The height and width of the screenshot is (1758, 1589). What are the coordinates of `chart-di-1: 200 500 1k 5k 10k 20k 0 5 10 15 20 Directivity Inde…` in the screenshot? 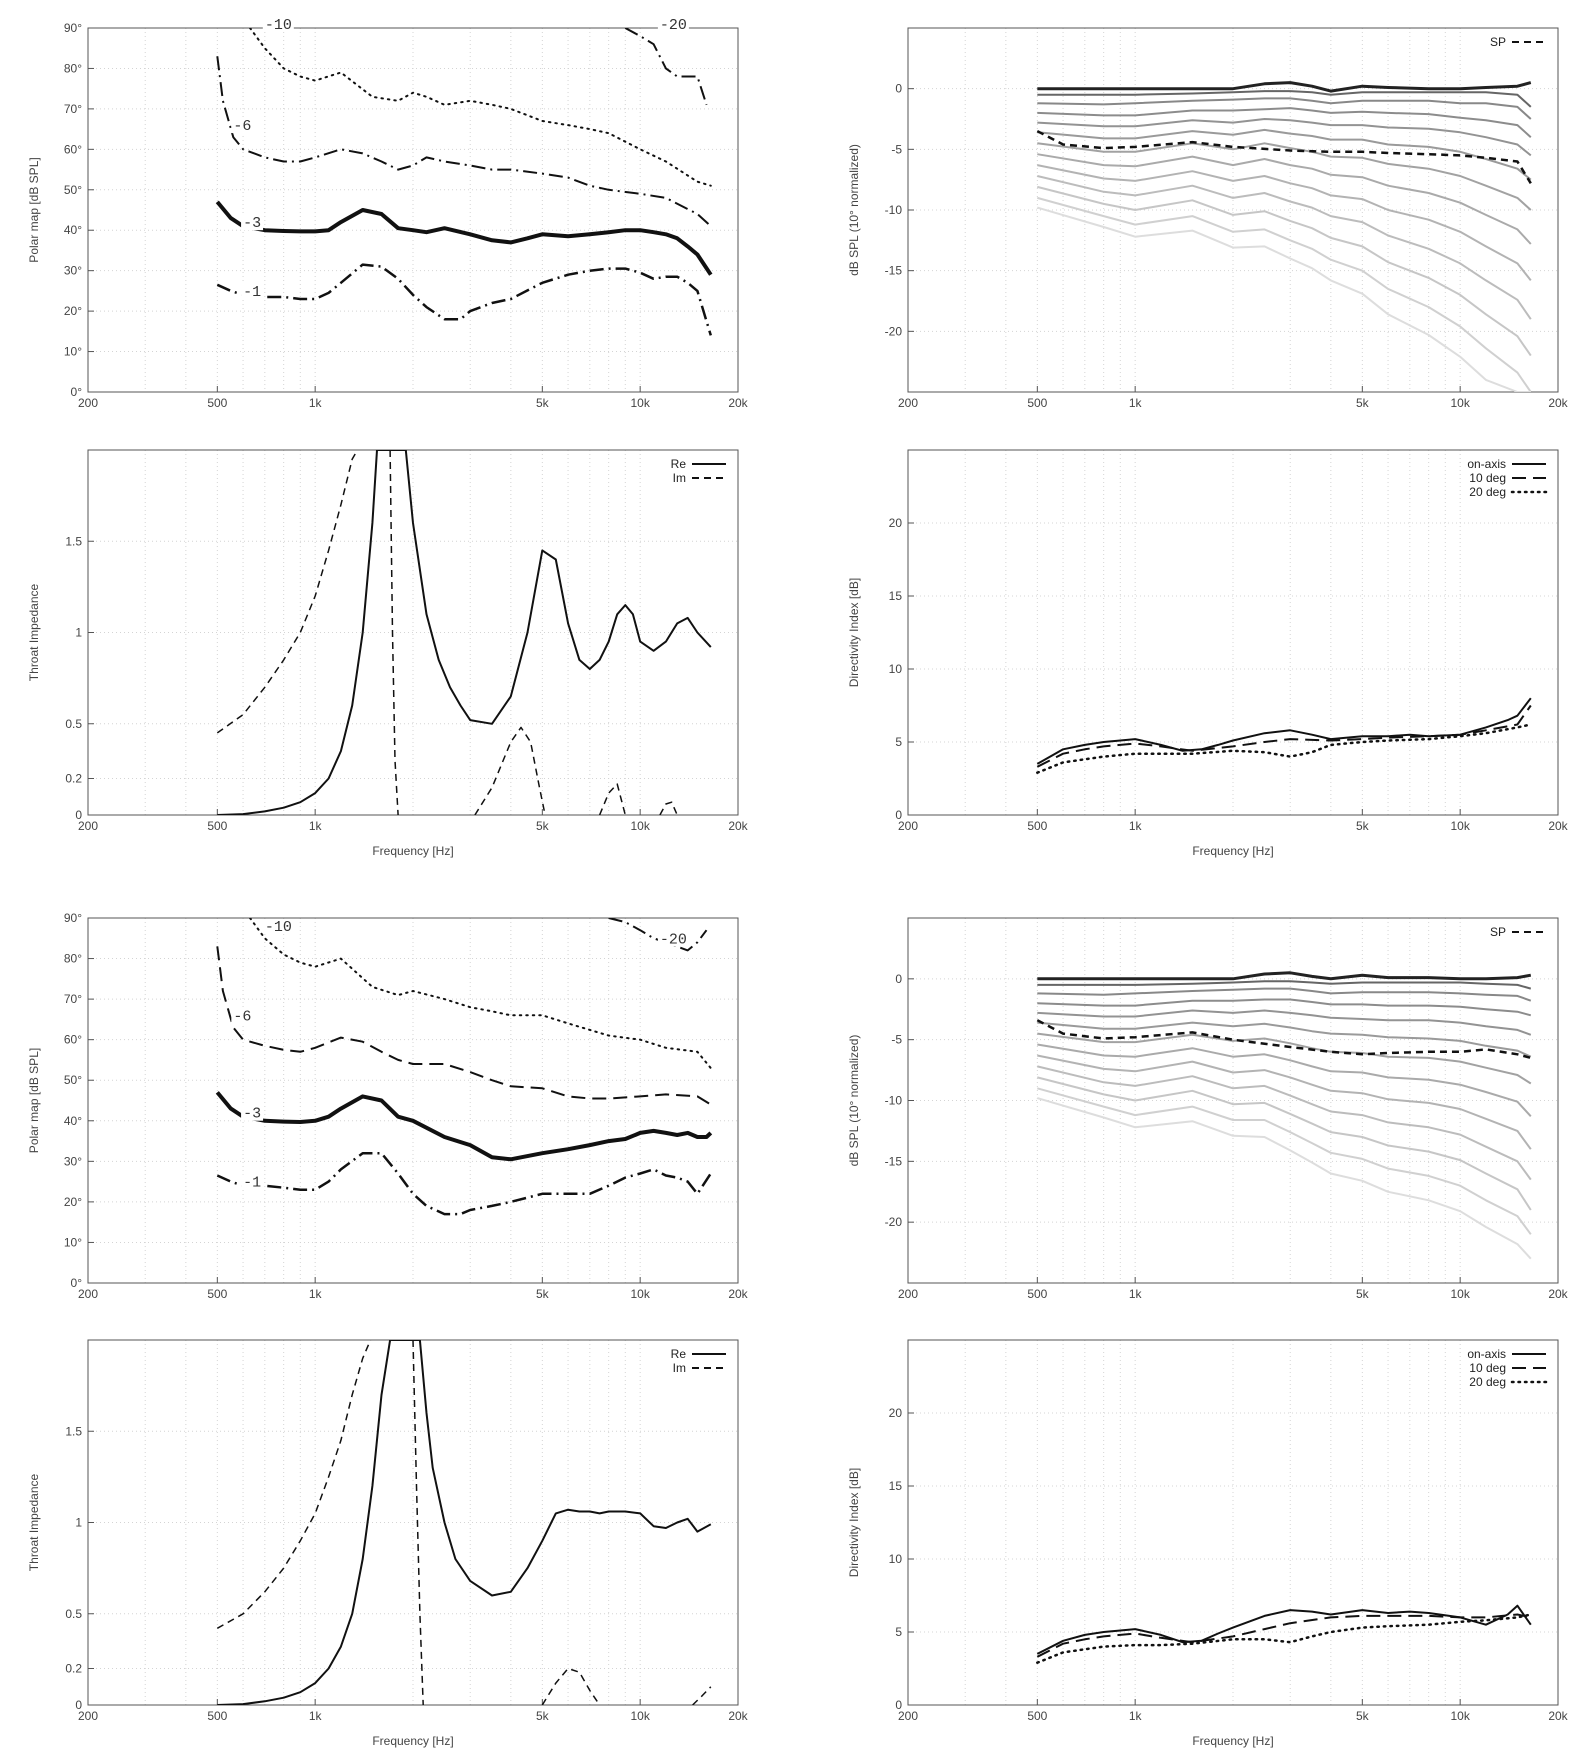 It's located at (1208, 653).